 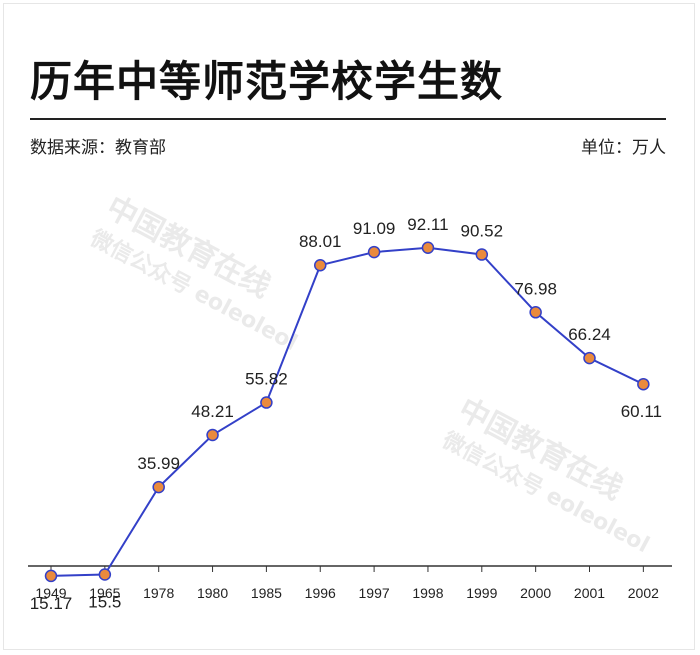 I want to click on x-tick-label: 1998, so click(x=427, y=593).